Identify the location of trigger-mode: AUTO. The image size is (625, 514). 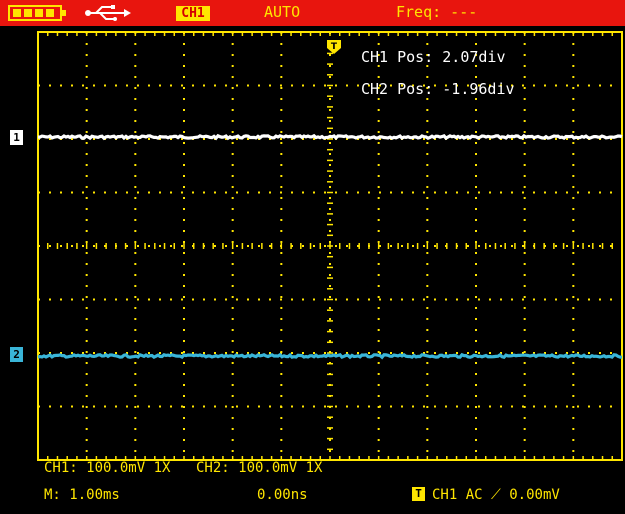
(282, 12).